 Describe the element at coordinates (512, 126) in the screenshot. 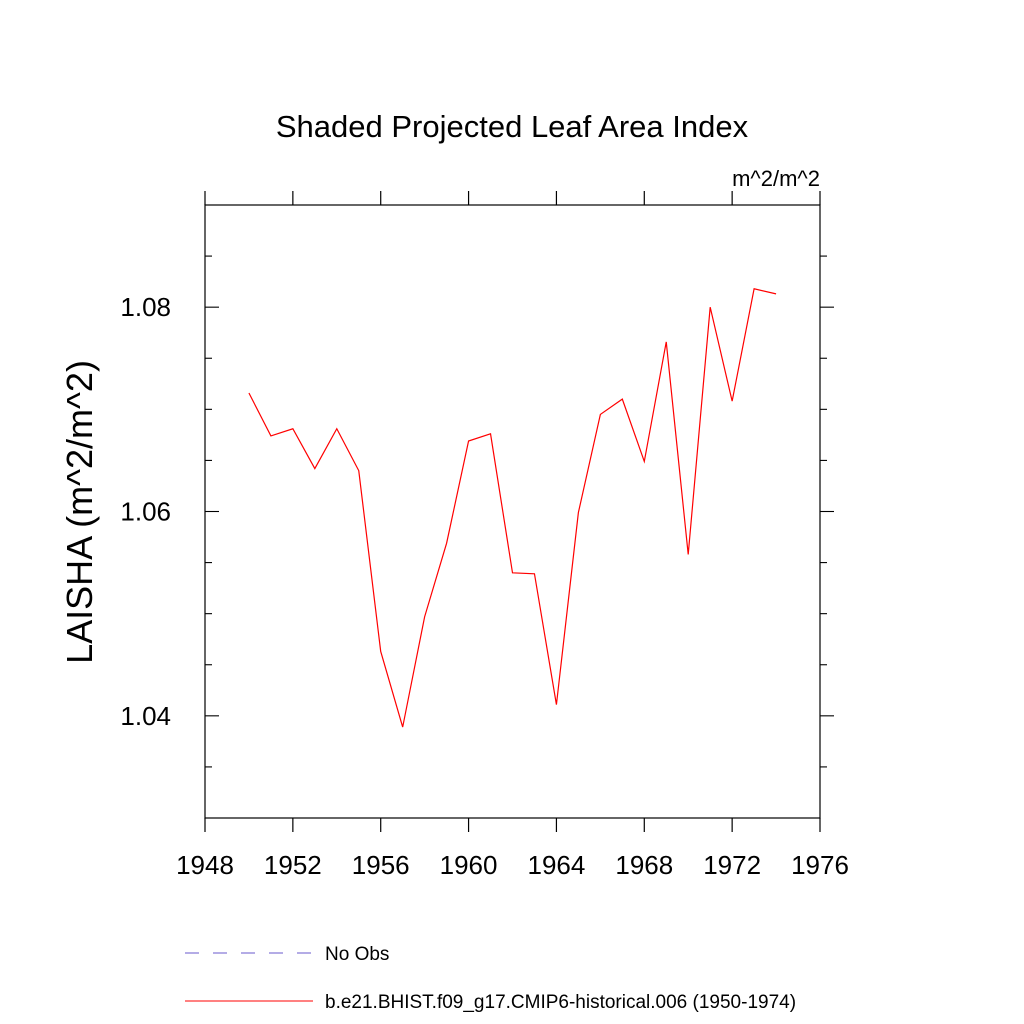

I see `chart-title: Shaded Projected Leaf Area Index` at that location.